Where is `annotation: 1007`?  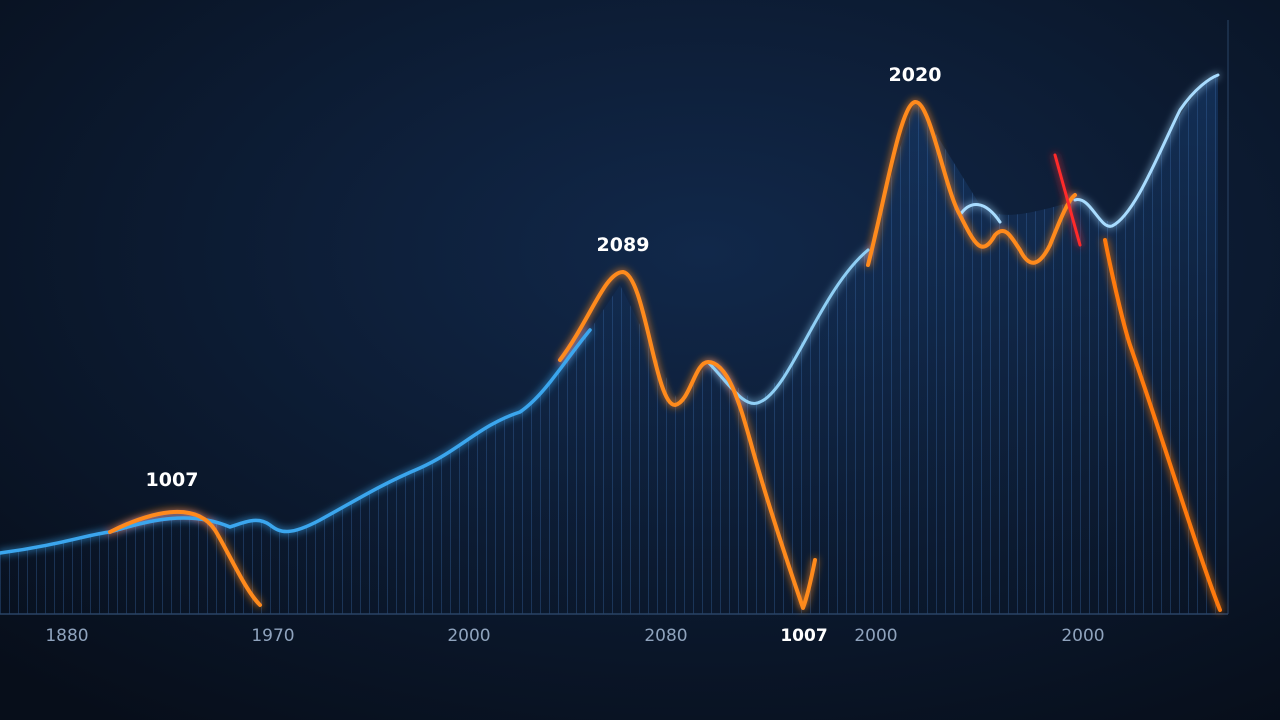
annotation: 1007 is located at coordinates (172, 480).